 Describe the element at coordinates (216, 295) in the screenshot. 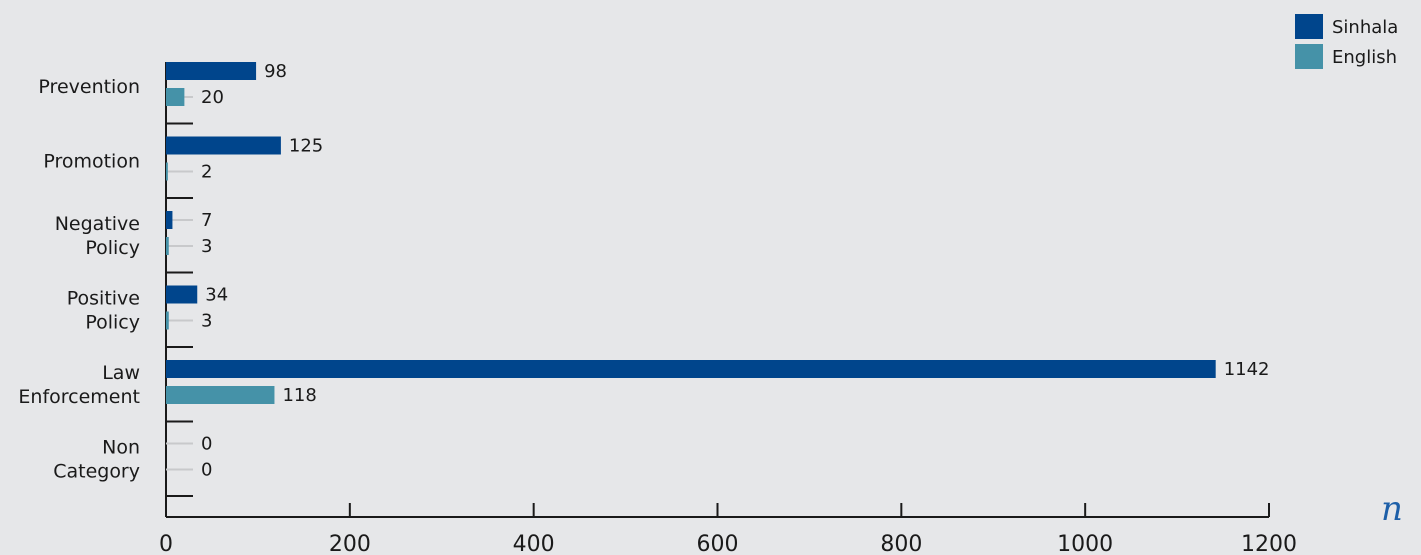

I see `data-label: 34` at that location.